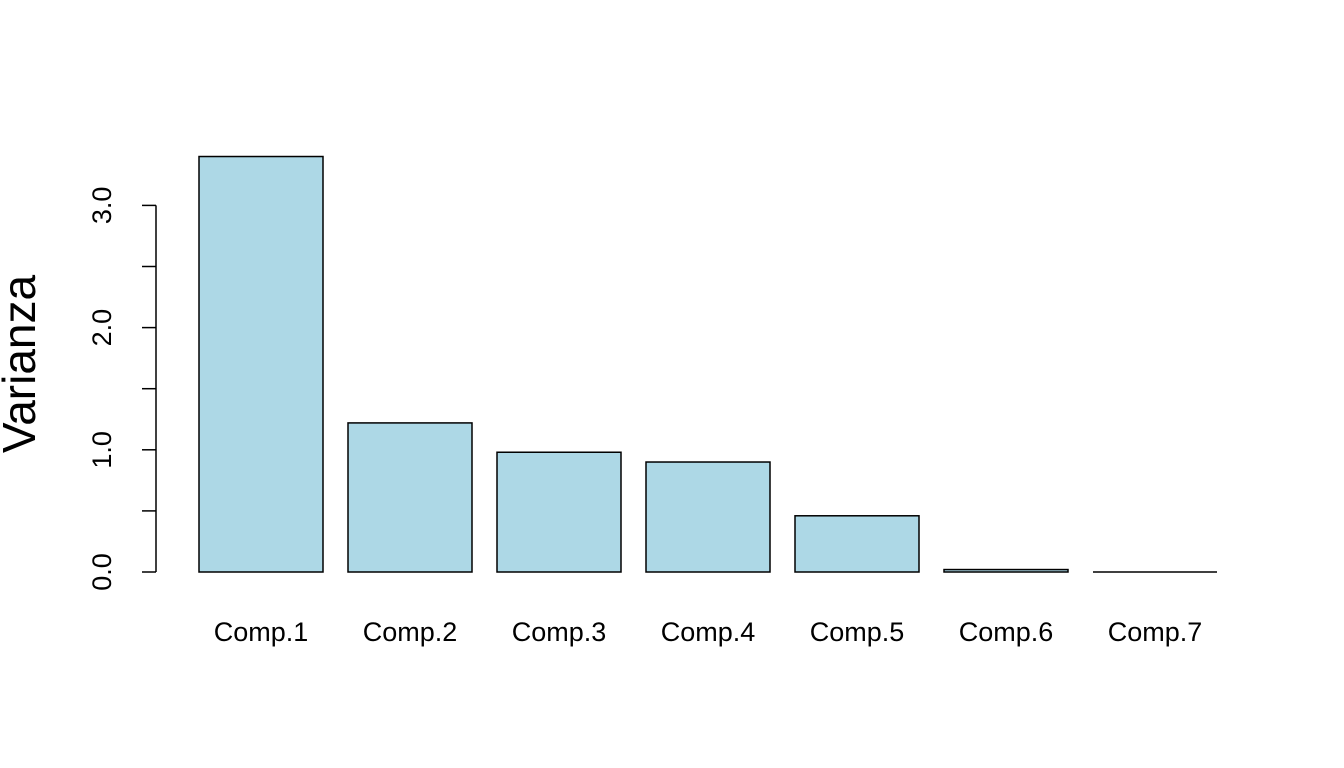  I want to click on y-tick-label: 2.0, so click(102, 328).